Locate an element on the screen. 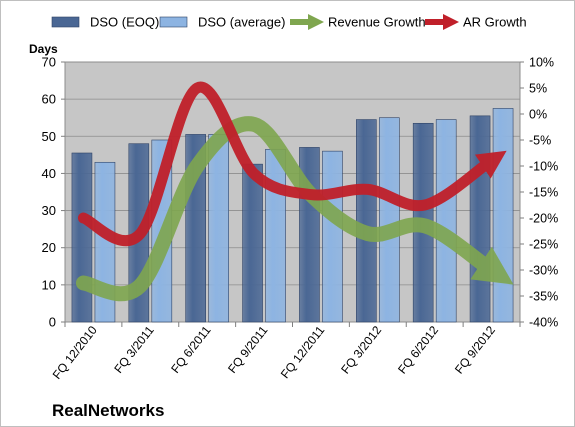 This screenshot has width=575, height=427. bar-dso-eoq--7 is located at coordinates (480, 219).